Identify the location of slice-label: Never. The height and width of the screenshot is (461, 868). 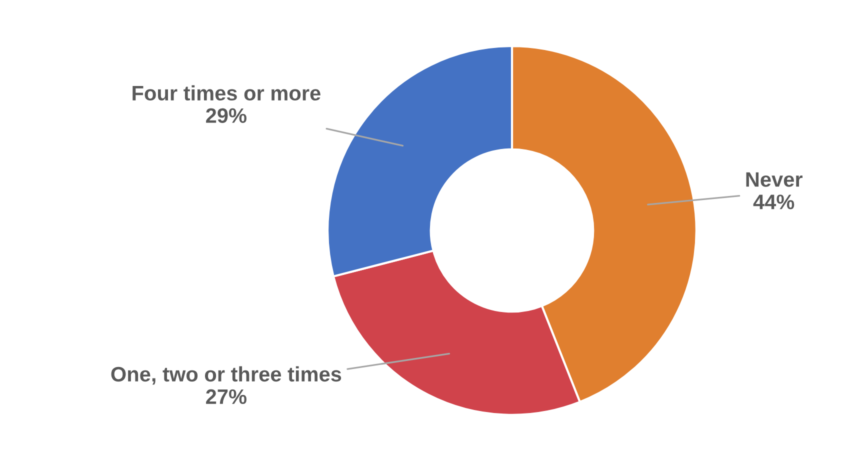
(774, 179).